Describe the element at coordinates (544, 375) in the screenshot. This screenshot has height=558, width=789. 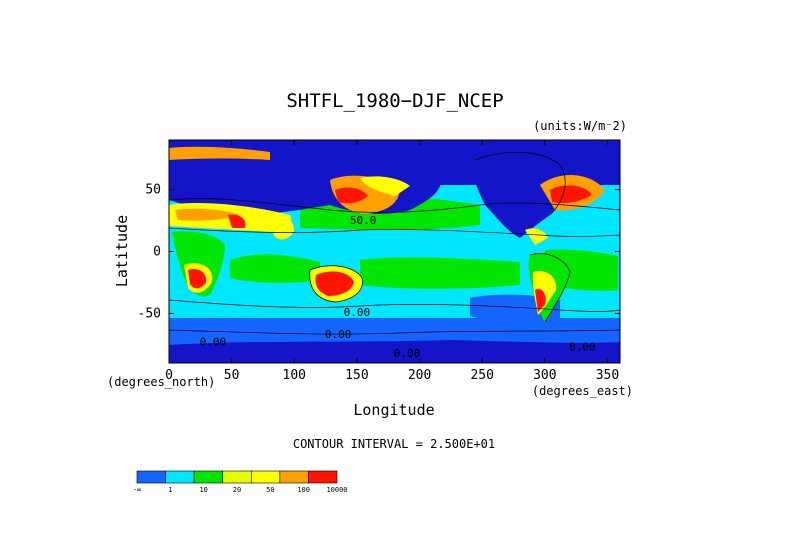
I see `x-tick-label: 300` at that location.